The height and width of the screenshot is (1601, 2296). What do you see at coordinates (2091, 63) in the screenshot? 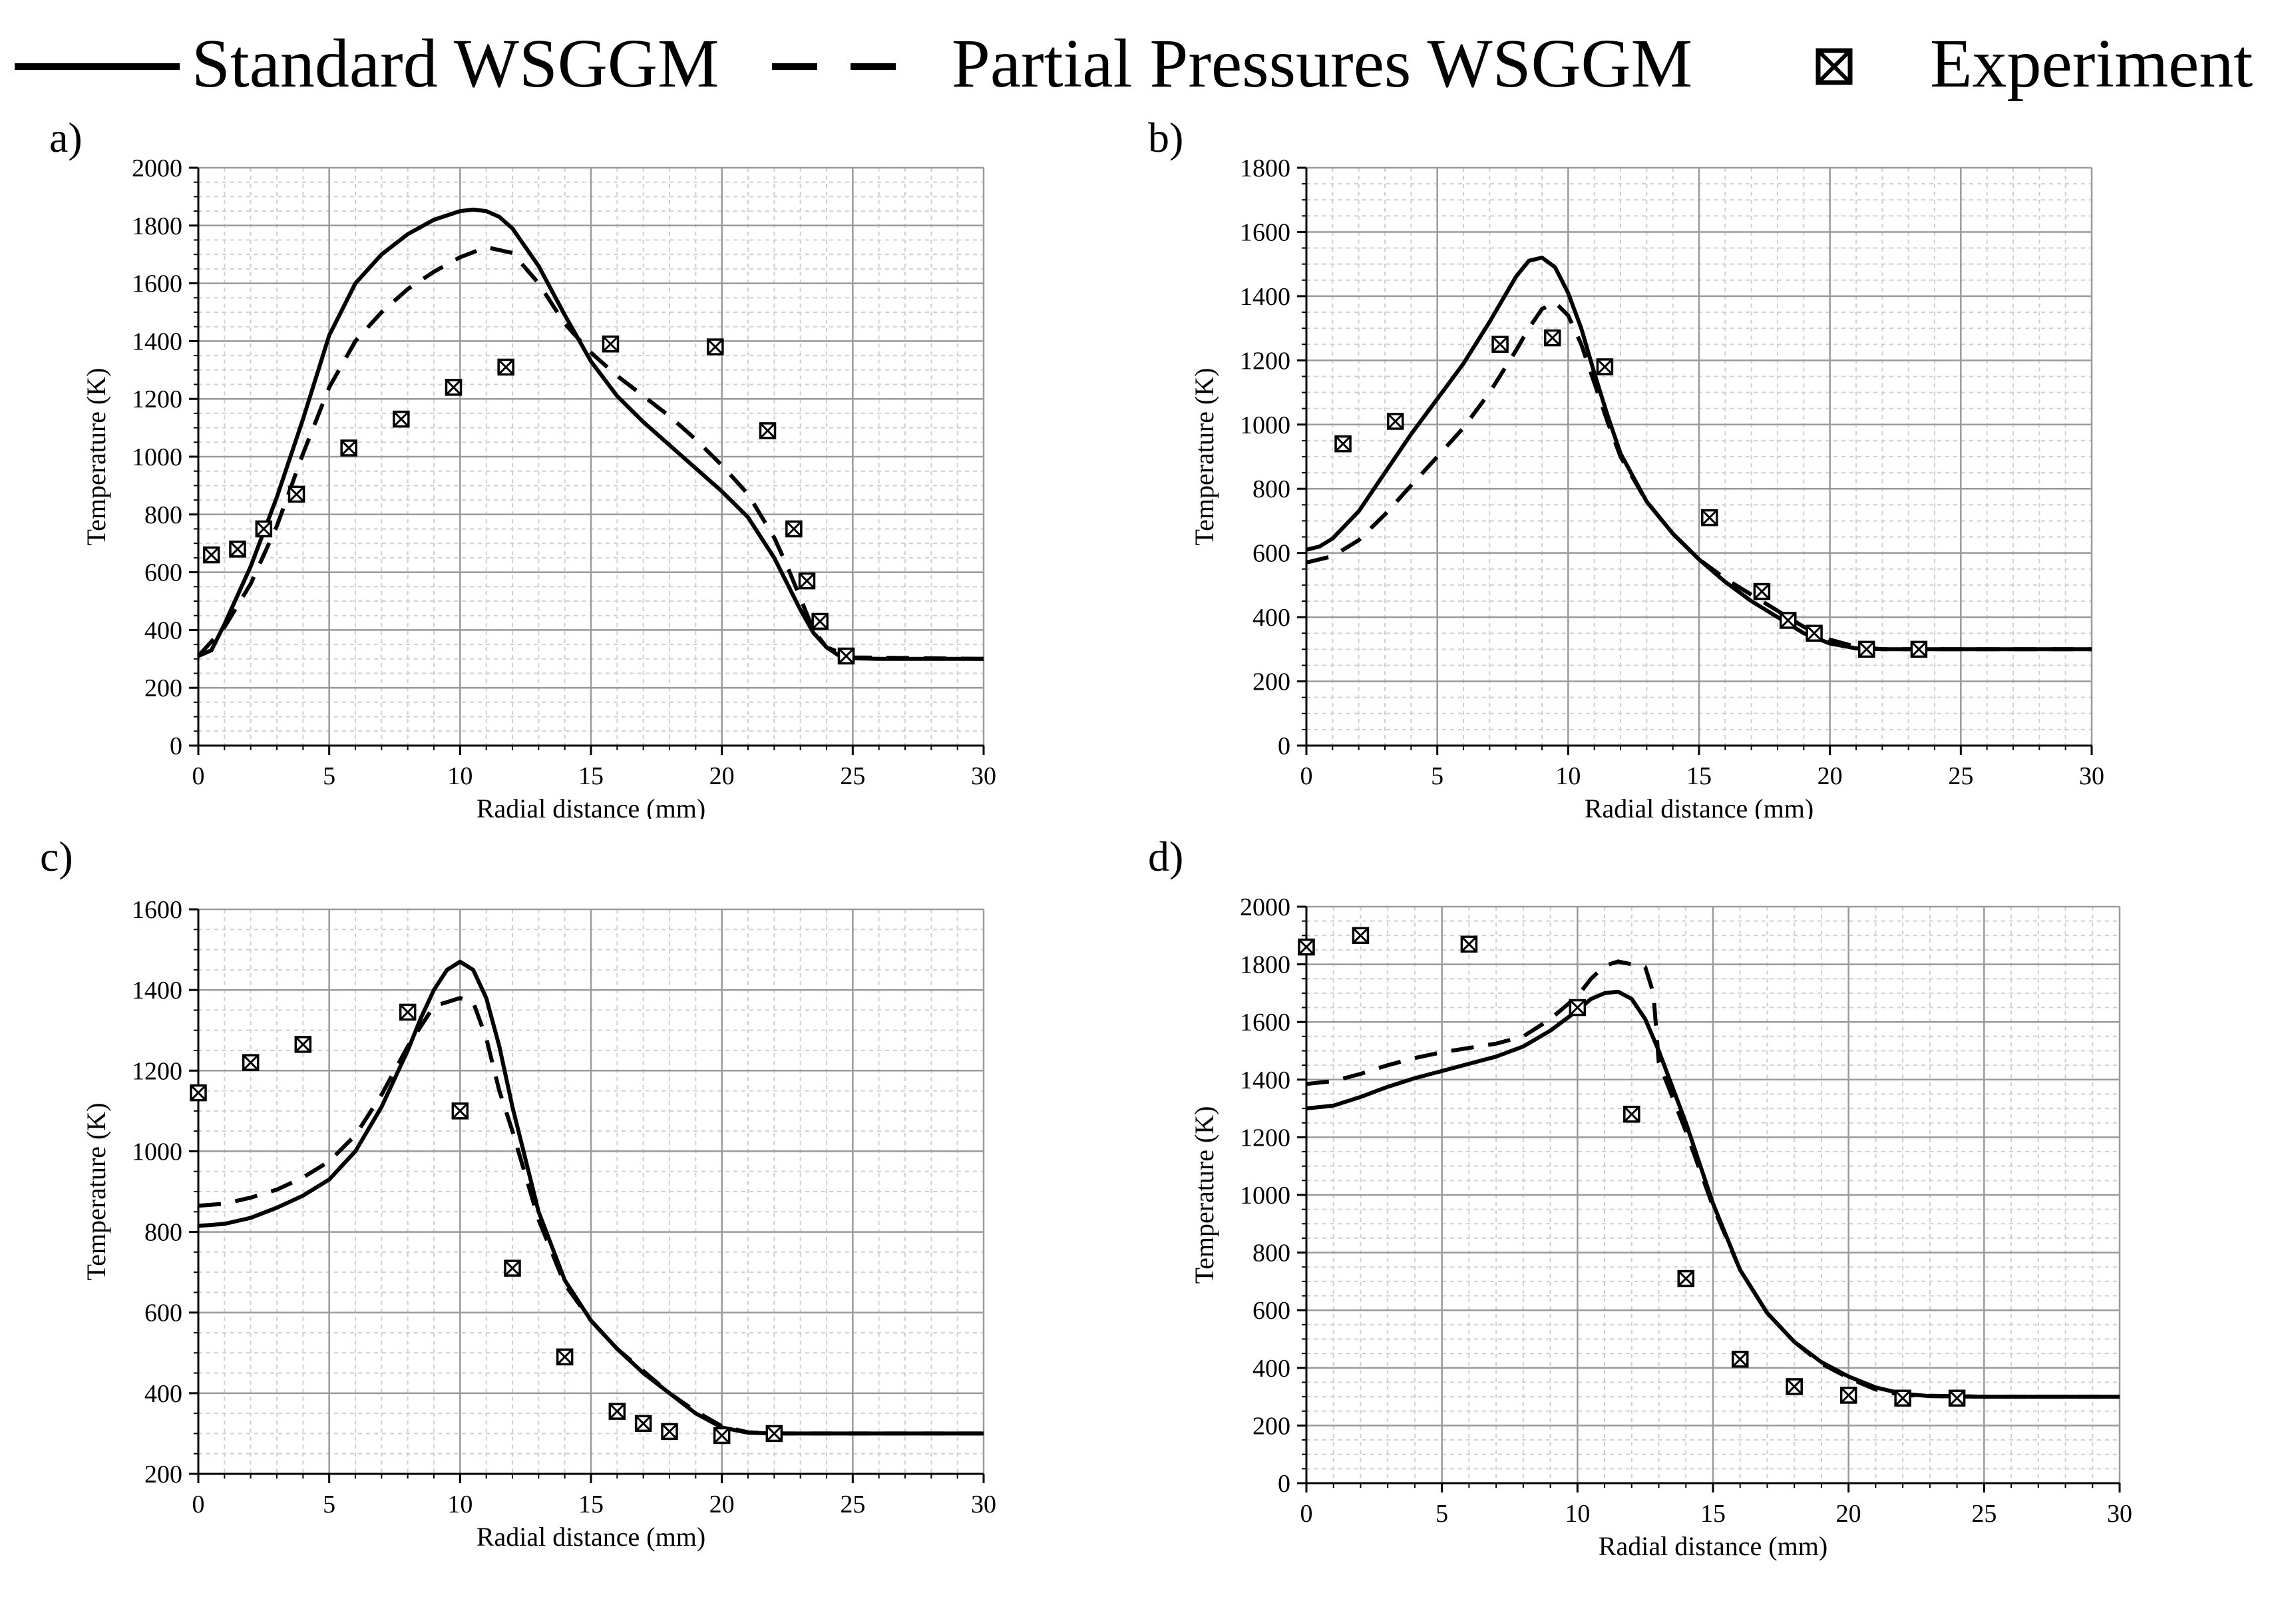
I see `legend-experiment-label: Experiment` at bounding box center [2091, 63].